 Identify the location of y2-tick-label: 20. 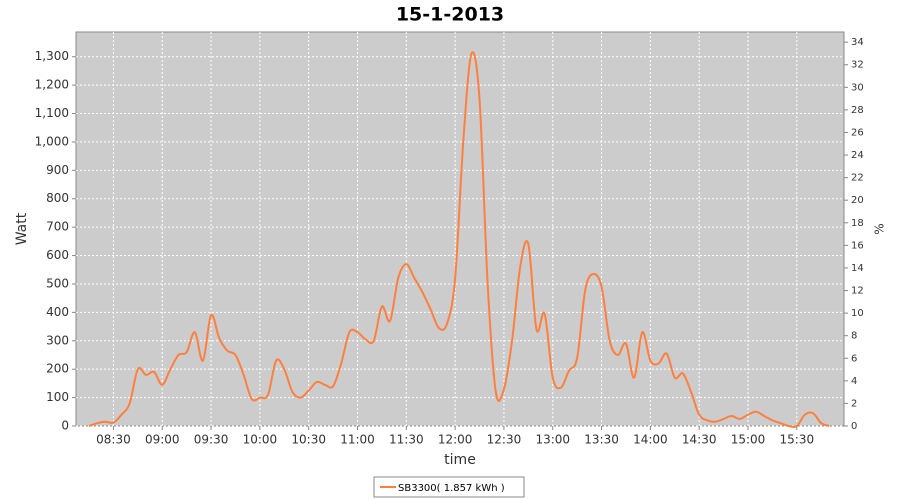
(857, 200).